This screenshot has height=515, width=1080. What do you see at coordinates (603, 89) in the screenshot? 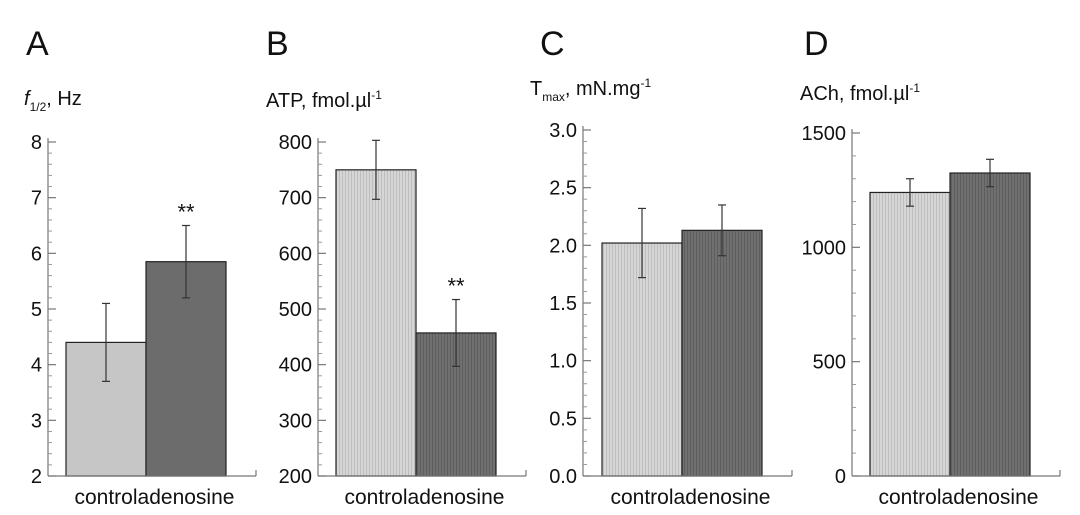
I see `y-axis-label-tail: , mN.mg` at bounding box center [603, 89].